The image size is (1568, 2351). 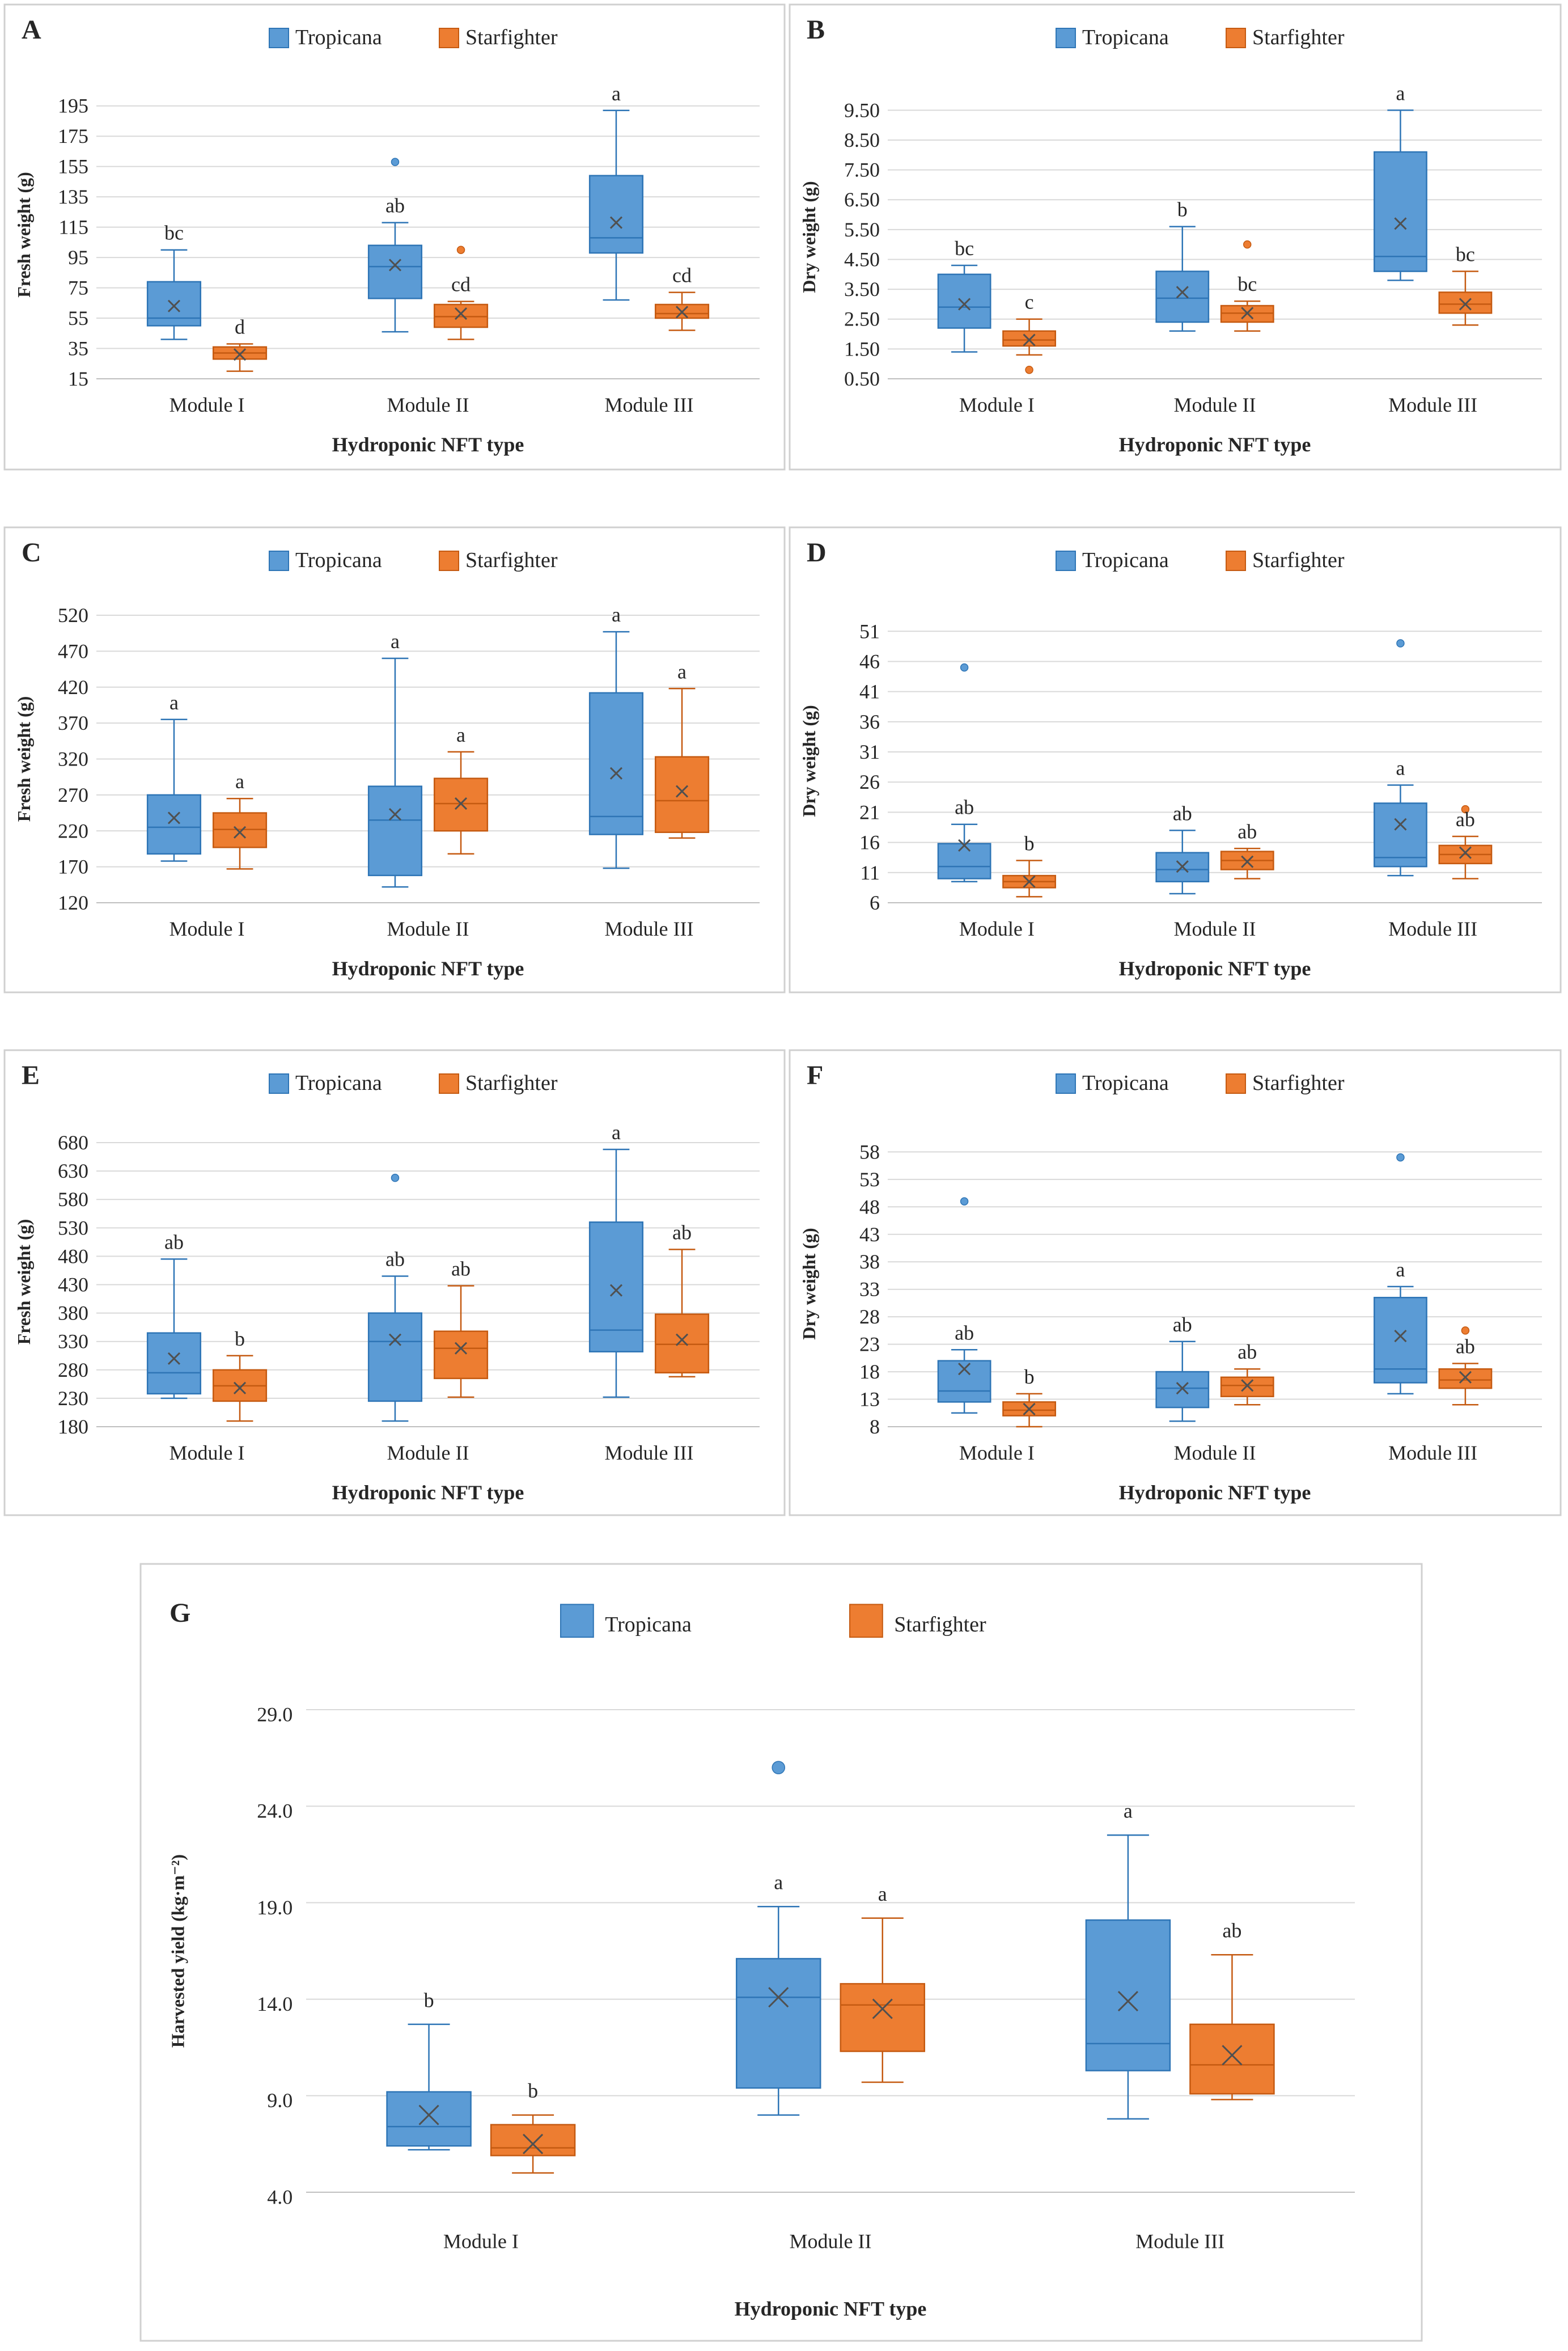 I want to click on panel-letter: A, so click(x=31, y=30).